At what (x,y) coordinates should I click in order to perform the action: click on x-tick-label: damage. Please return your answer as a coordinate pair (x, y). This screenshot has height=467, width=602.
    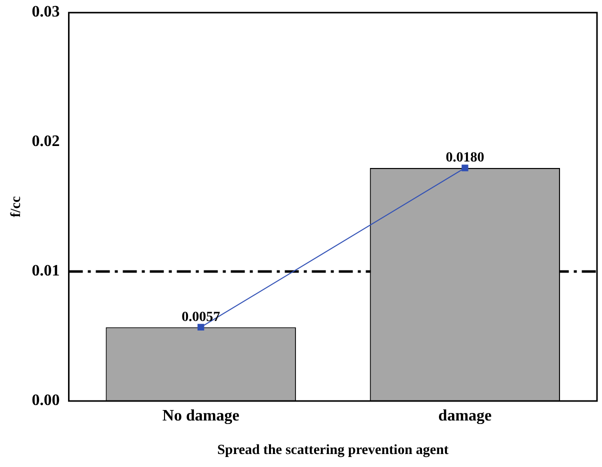
    Looking at the image, I should click on (465, 416).